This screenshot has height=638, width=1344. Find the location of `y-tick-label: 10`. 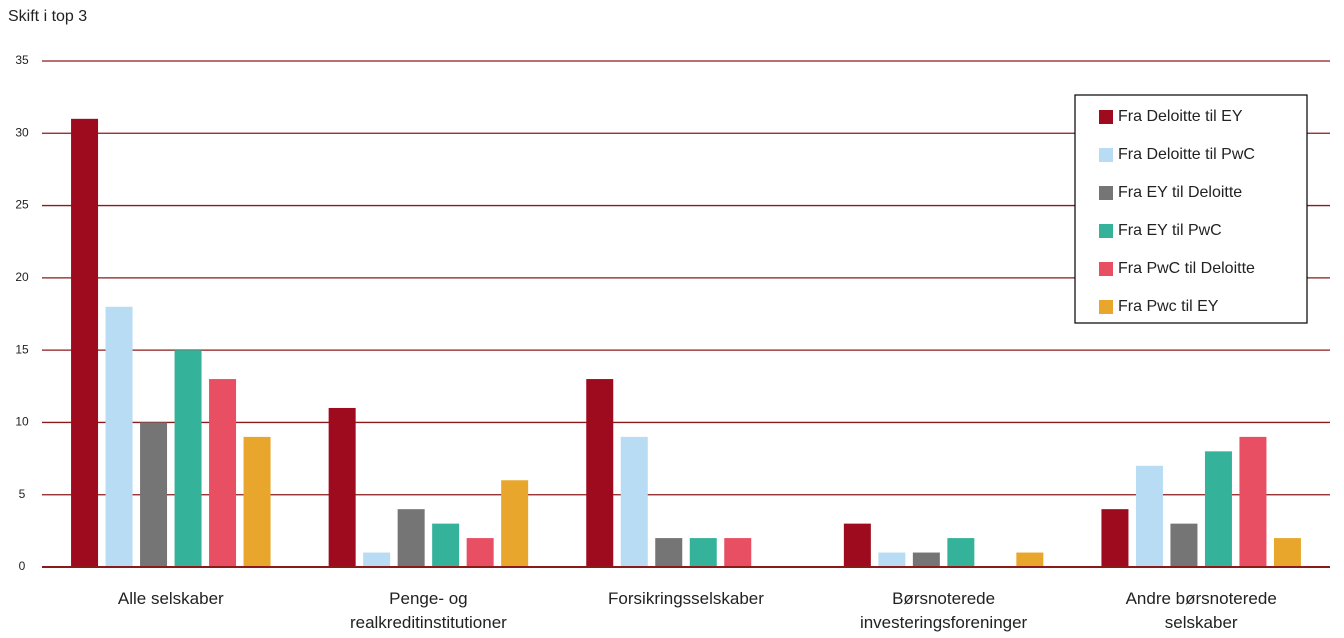

y-tick-label: 10 is located at coordinates (22, 422).